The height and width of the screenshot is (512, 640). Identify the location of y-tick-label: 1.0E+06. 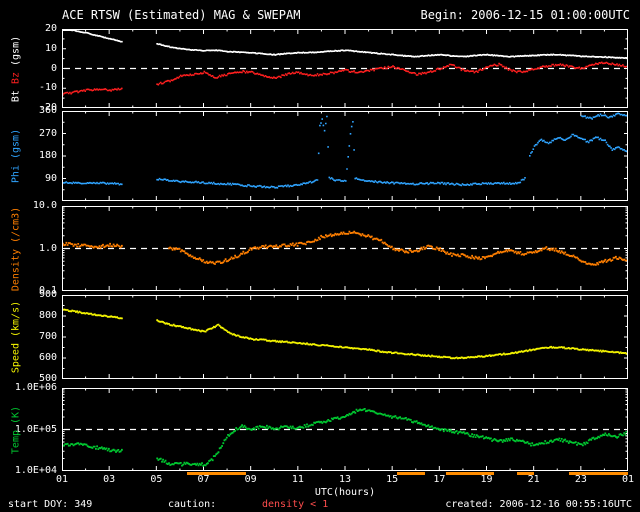
(35, 387).